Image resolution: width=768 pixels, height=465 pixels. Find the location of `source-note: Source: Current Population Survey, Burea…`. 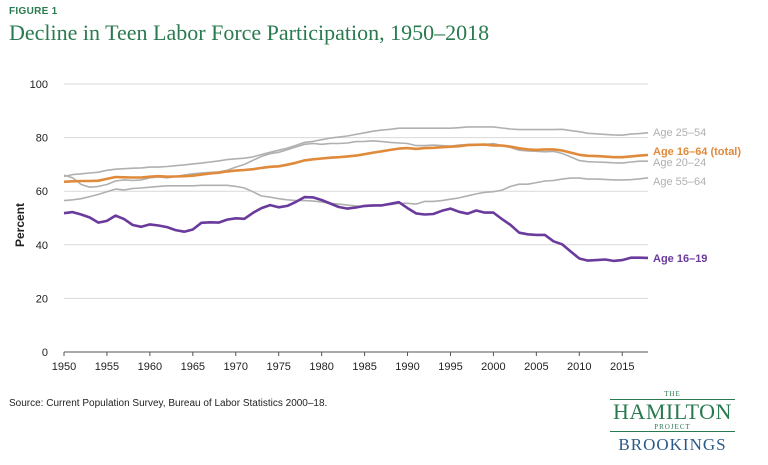

source-note: Source: Current Population Survey, Burea… is located at coordinates (168, 403).